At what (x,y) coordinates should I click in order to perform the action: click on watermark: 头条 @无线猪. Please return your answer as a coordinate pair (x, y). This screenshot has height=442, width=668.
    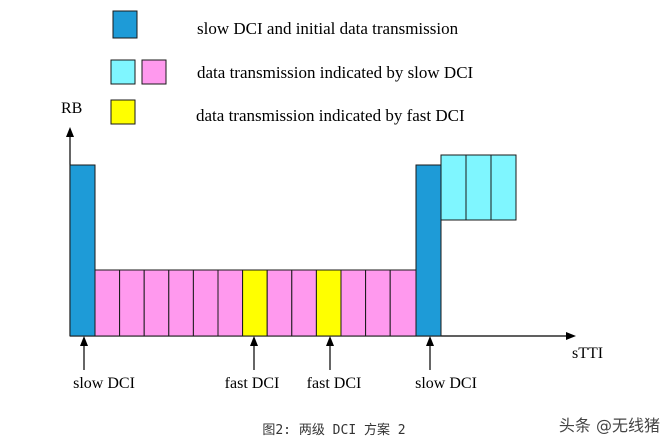
    Looking at the image, I should click on (609, 425).